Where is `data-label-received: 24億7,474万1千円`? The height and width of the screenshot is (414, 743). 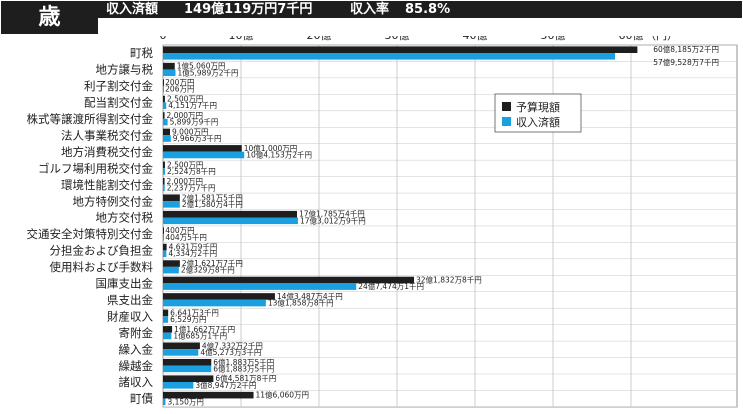 data-label-received: 24億7,474万1千円 is located at coordinates (391, 286).